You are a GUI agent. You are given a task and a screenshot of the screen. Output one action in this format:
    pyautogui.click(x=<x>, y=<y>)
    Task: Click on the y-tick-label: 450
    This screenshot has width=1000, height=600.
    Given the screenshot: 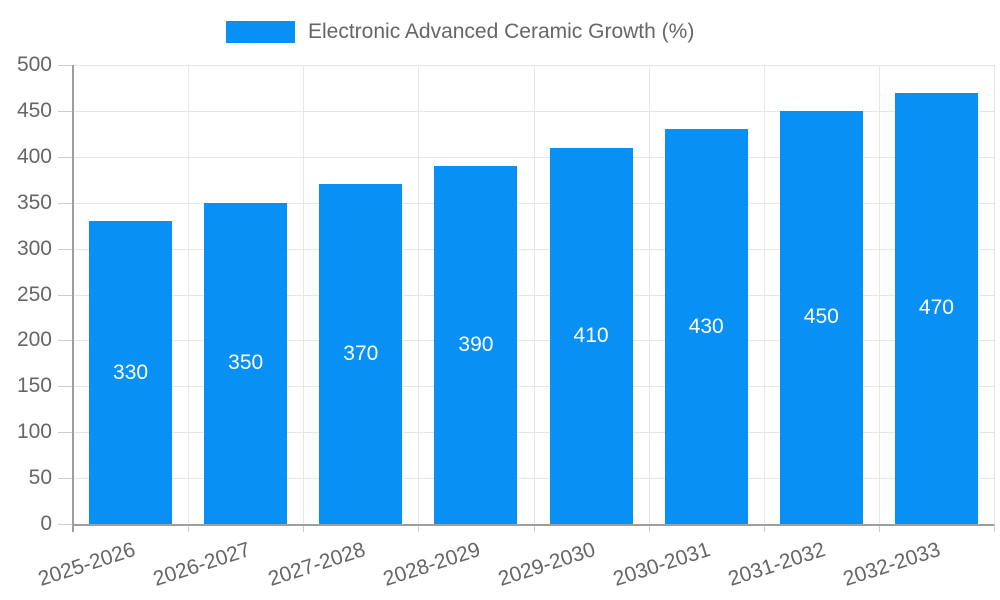 What is the action you would take?
    pyautogui.click(x=34, y=110)
    